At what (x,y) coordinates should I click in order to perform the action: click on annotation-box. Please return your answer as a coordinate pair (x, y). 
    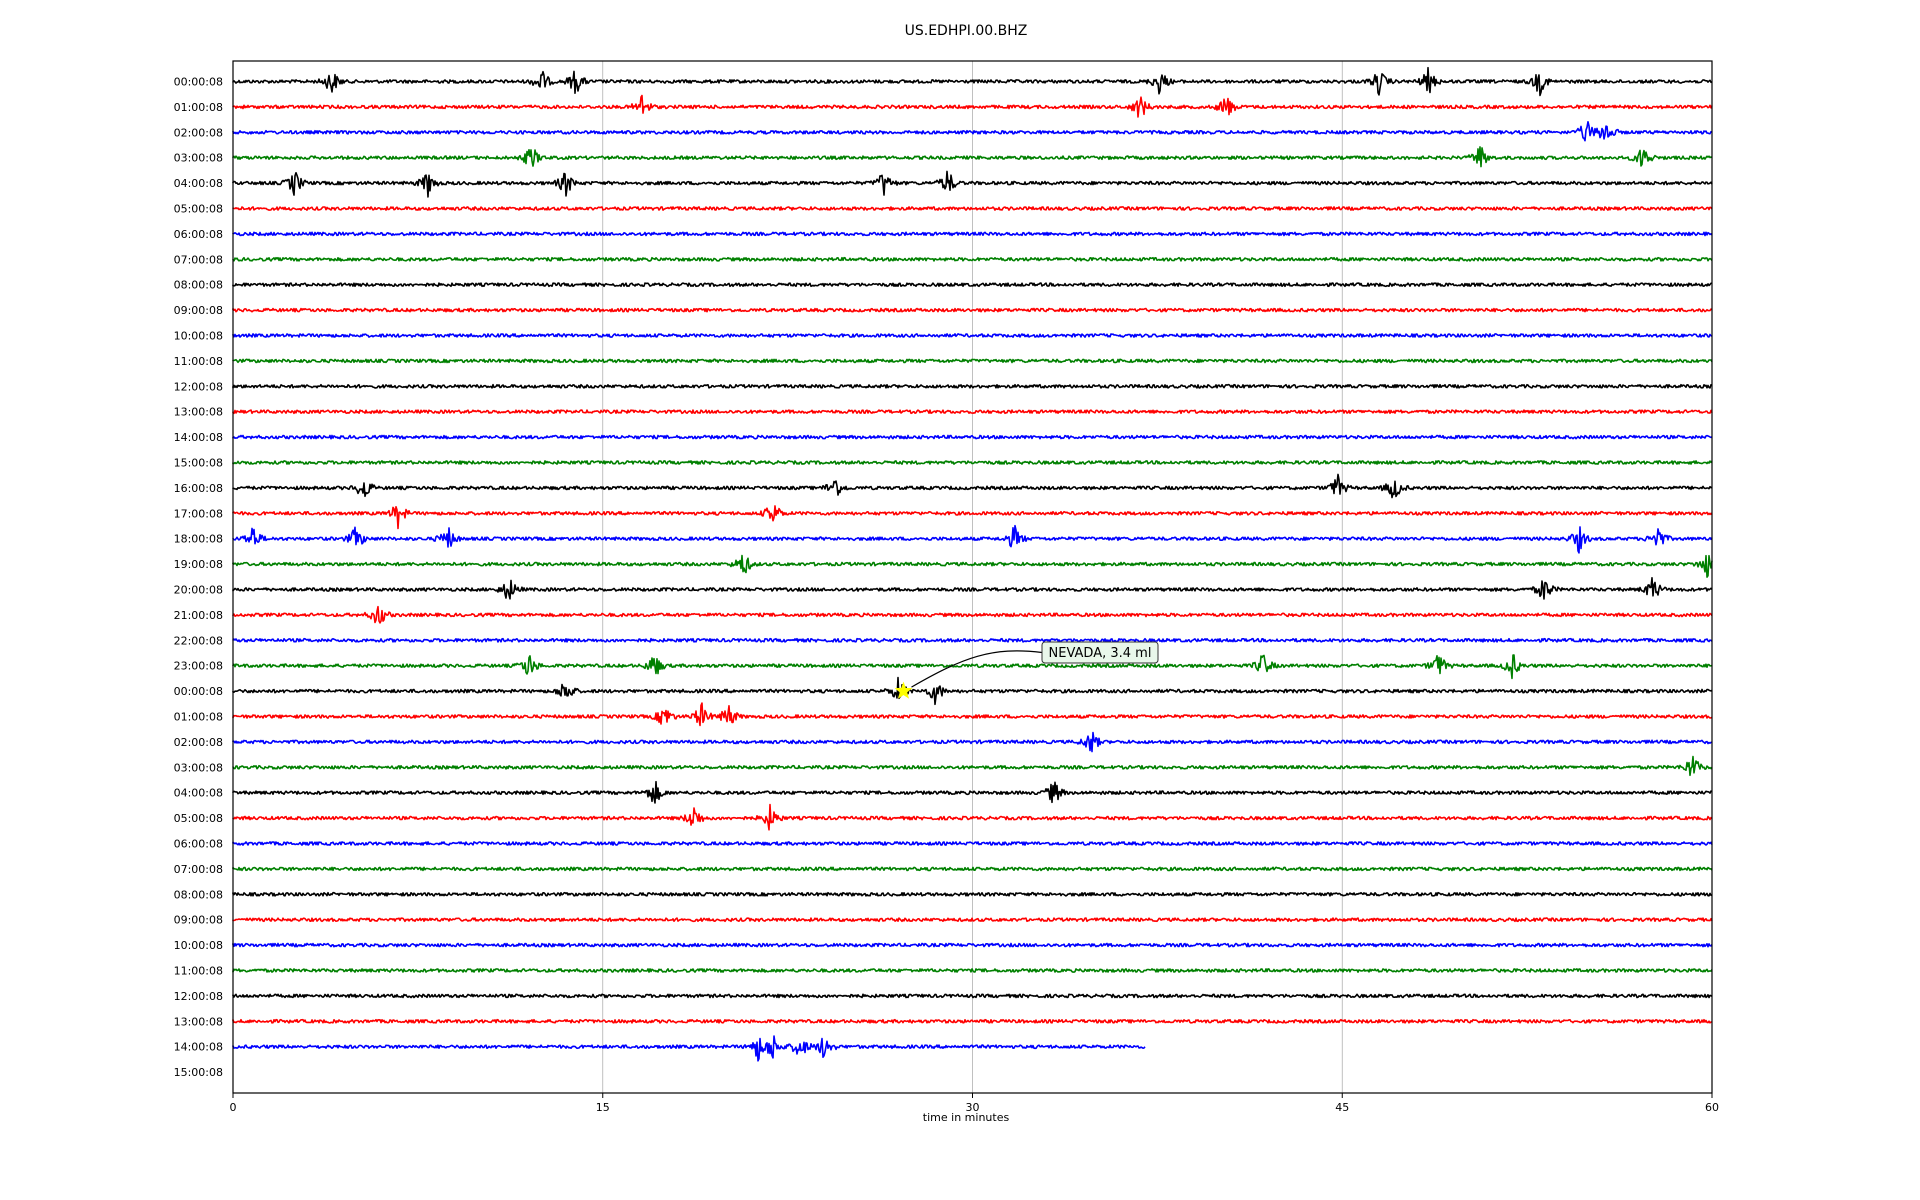
    Looking at the image, I should click on (1100, 652).